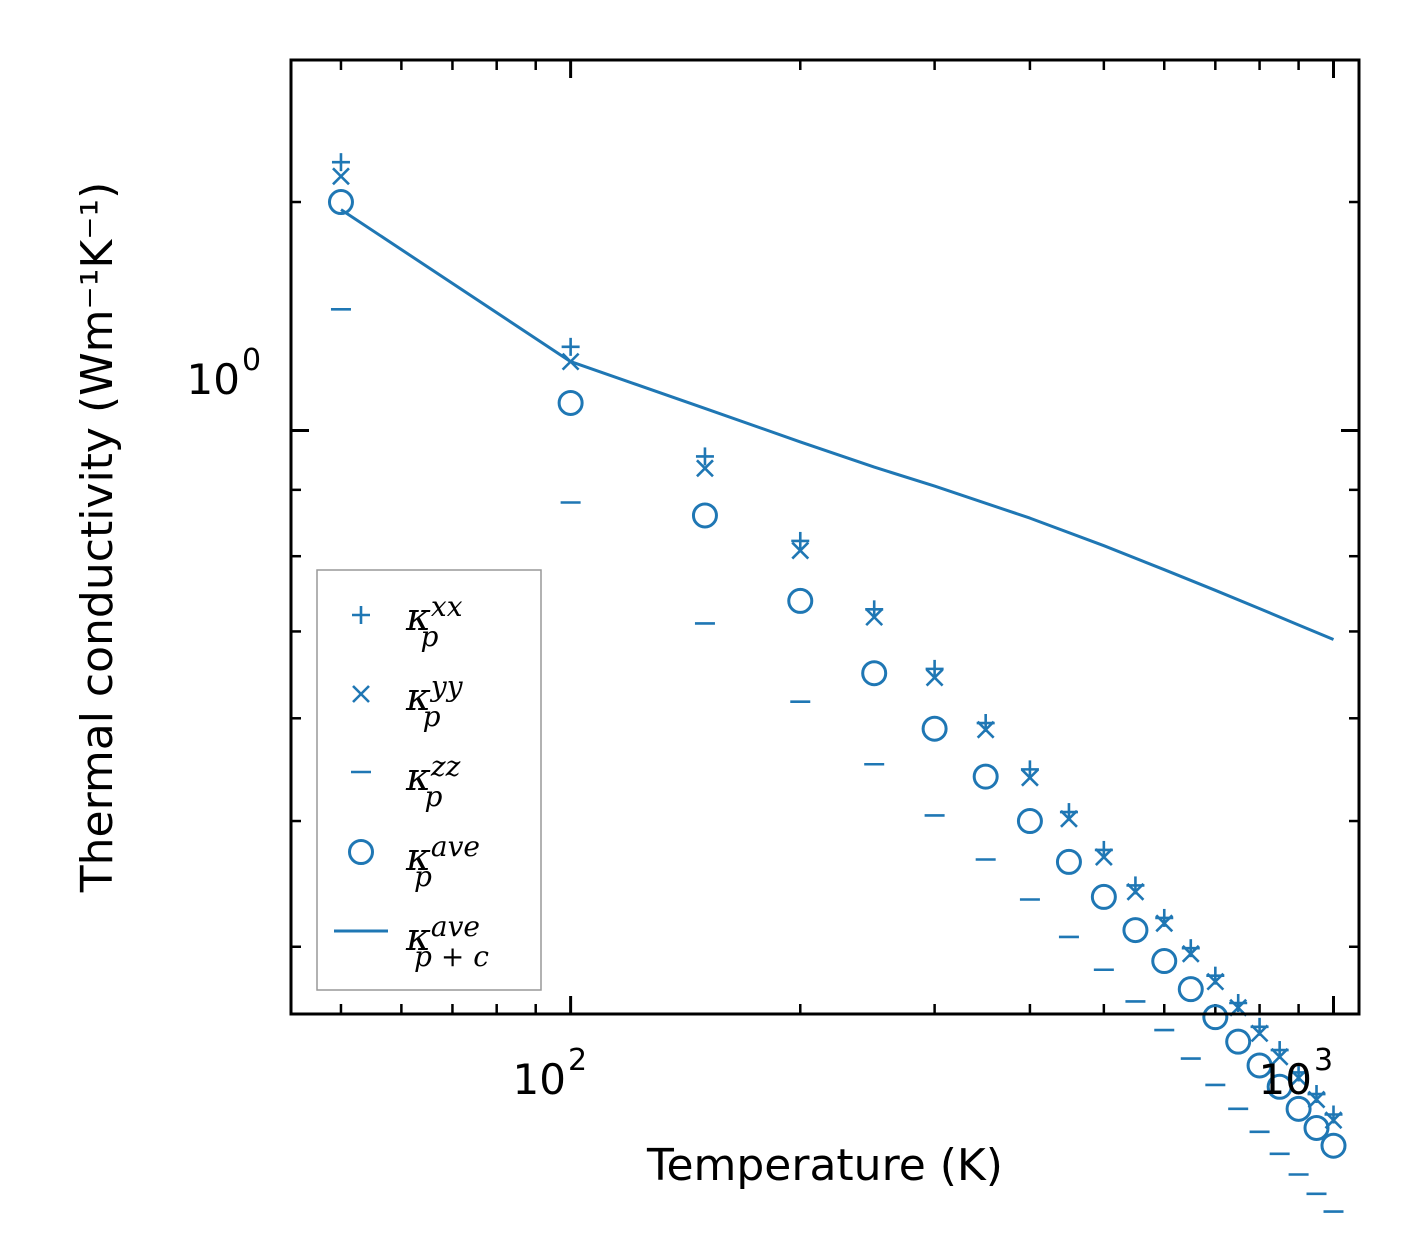 The height and width of the screenshot is (1254, 1421). I want to click on legend-symbol-xx: κ, so click(418, 617).